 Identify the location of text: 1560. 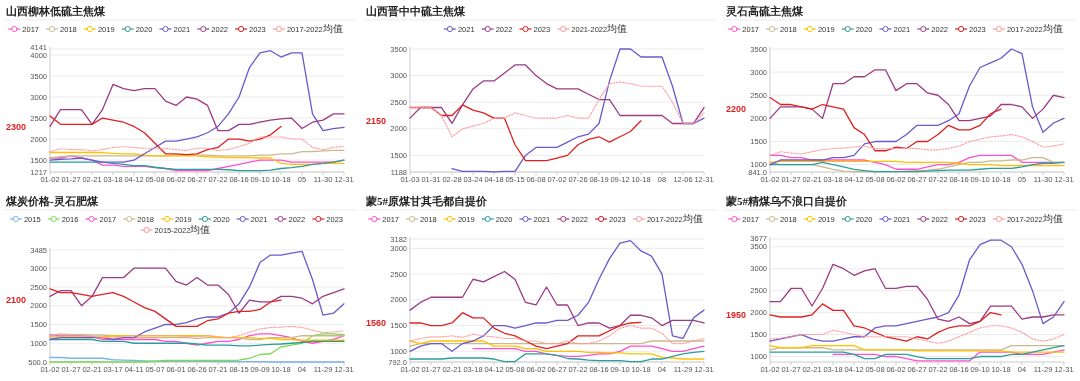
(375, 322).